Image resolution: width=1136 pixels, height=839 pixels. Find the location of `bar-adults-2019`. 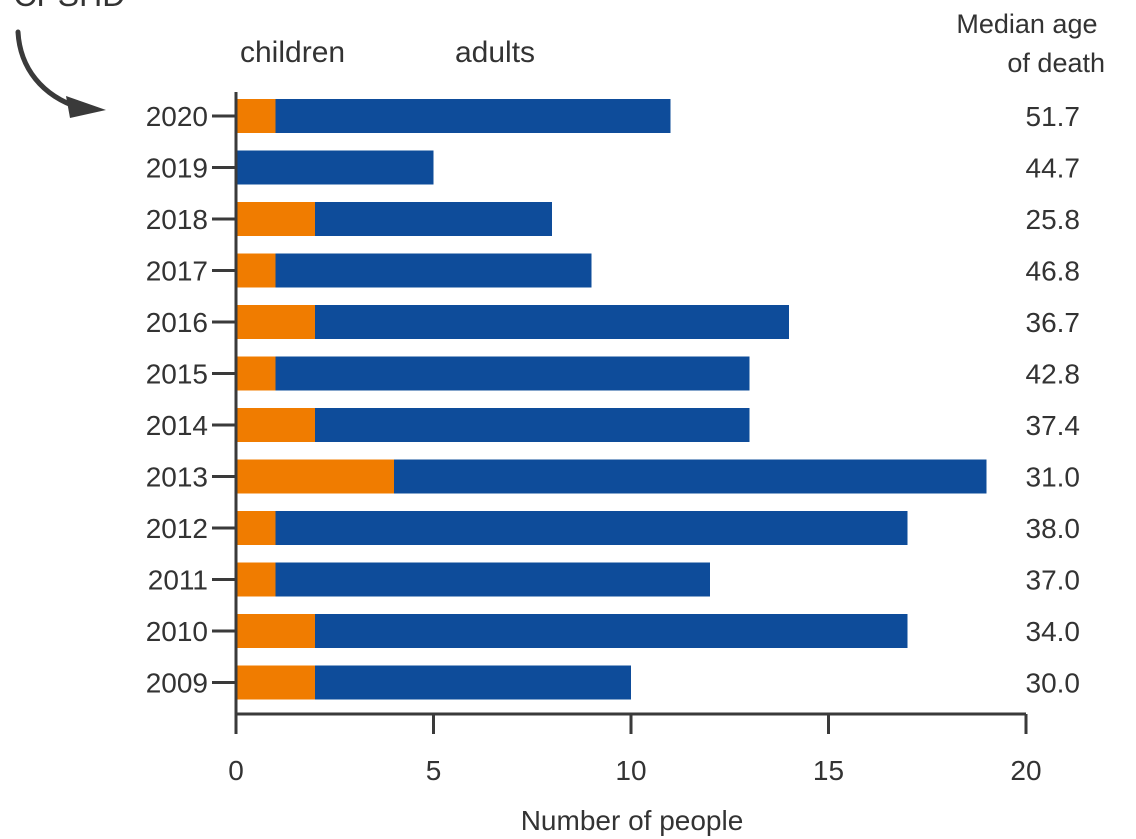

bar-adults-2019 is located at coordinates (335, 167).